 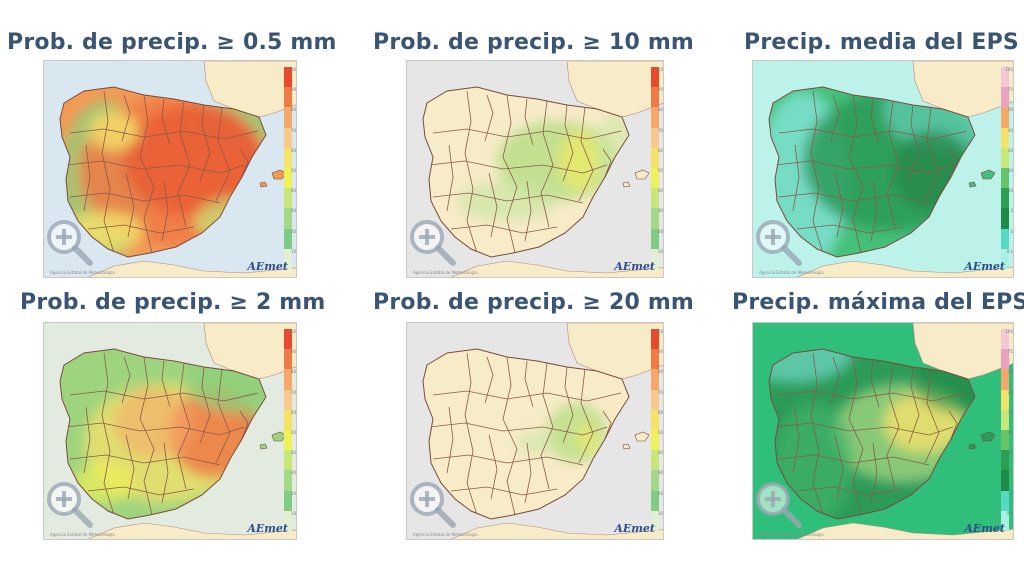 I want to click on legend-tick-label: 75, so click(x=1010, y=352).